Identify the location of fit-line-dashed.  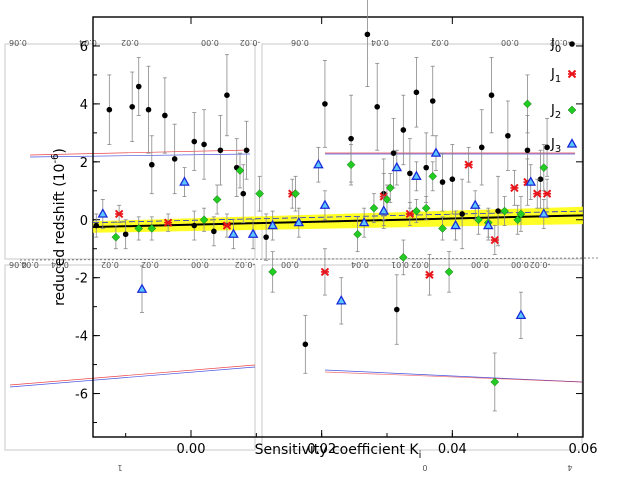
(338, 217).